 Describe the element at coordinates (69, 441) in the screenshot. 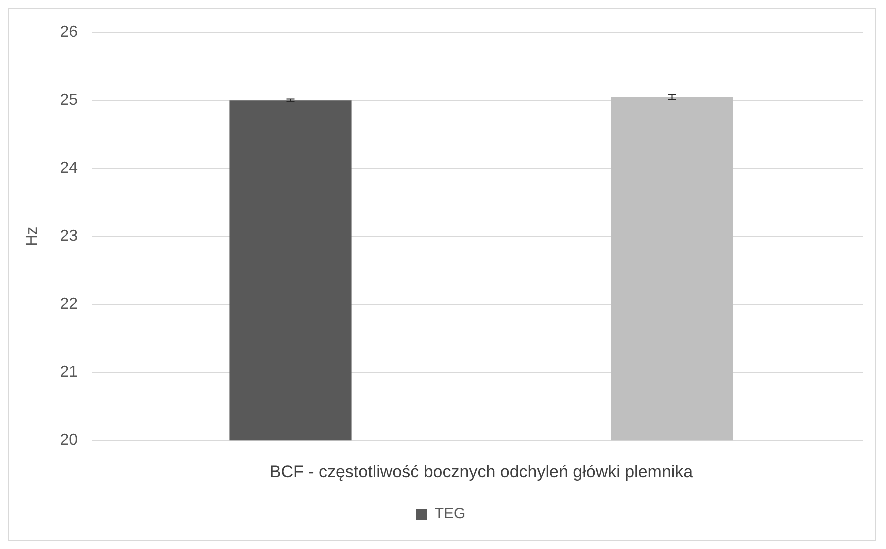

I see `y-tick-label: 20` at that location.